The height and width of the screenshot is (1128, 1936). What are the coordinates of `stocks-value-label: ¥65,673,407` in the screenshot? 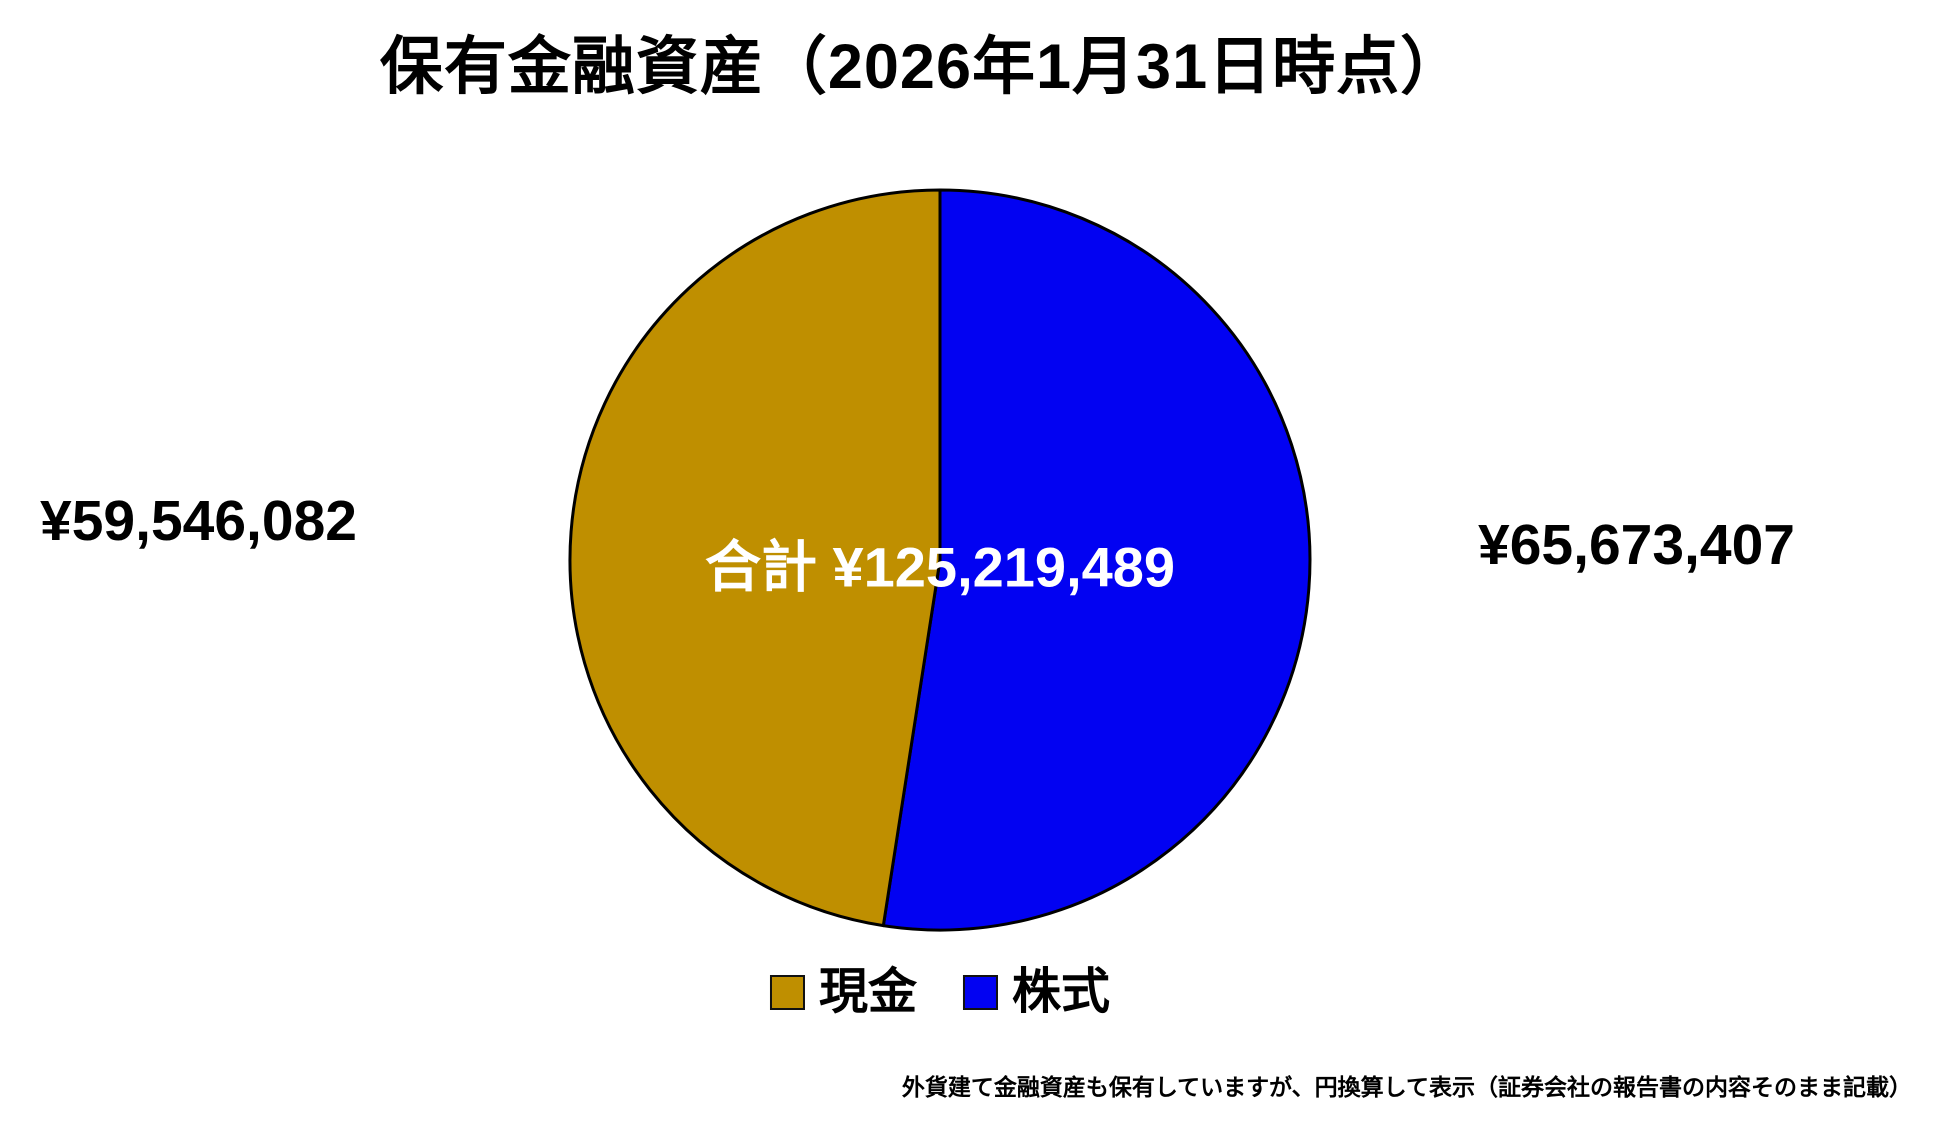 It's located at (1636, 545).